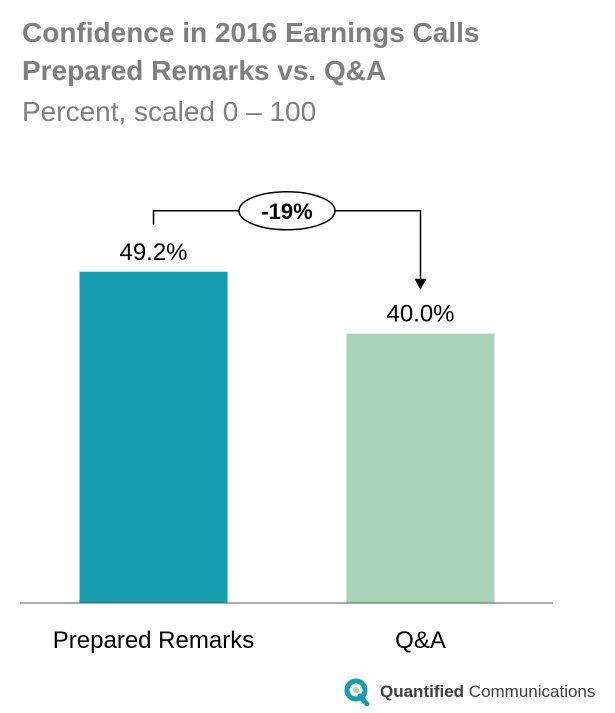 Image resolution: width=615 pixels, height=713 pixels. I want to click on category-label-2: Q&A, so click(420, 640).